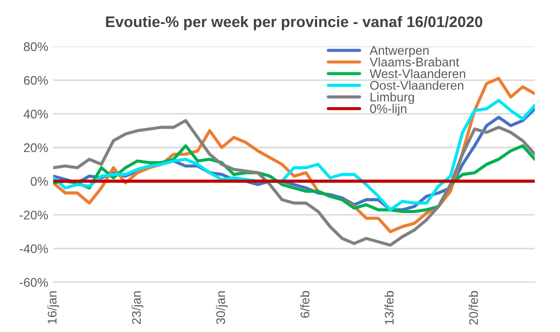  I want to click on y-tick-label: 80%, so click(36, 47).